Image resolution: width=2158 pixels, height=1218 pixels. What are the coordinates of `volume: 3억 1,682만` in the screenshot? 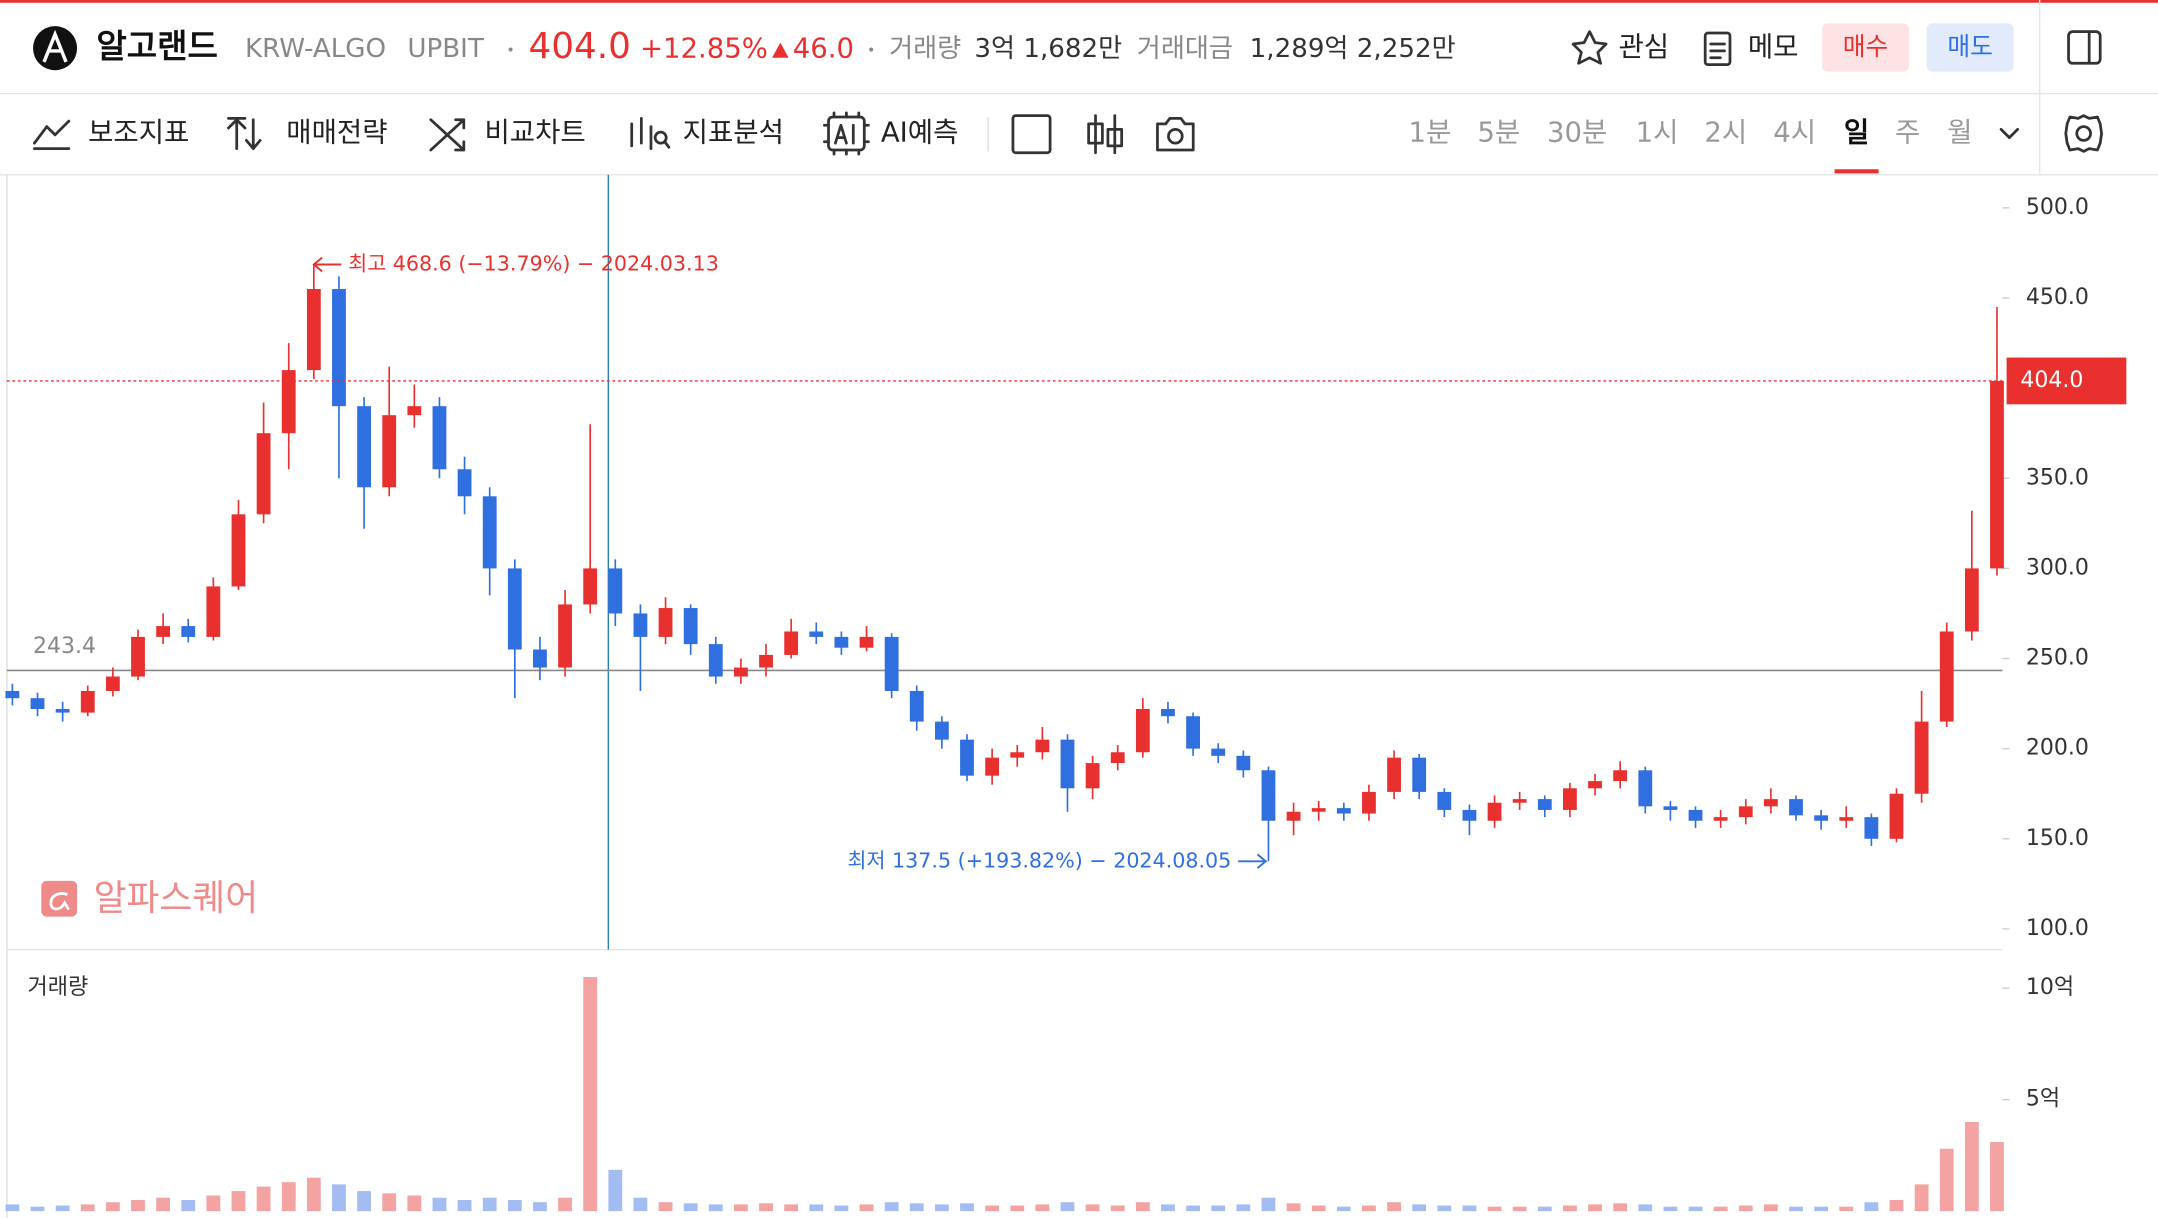 It's located at (1048, 49).